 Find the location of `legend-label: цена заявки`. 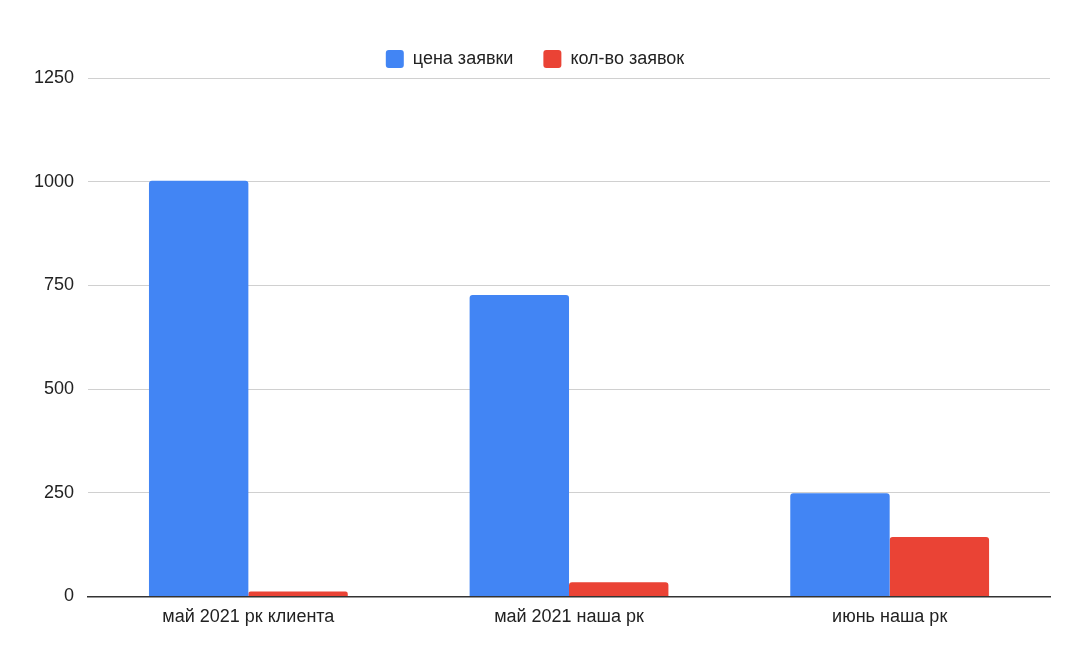

legend-label: цена заявки is located at coordinates (463, 57).